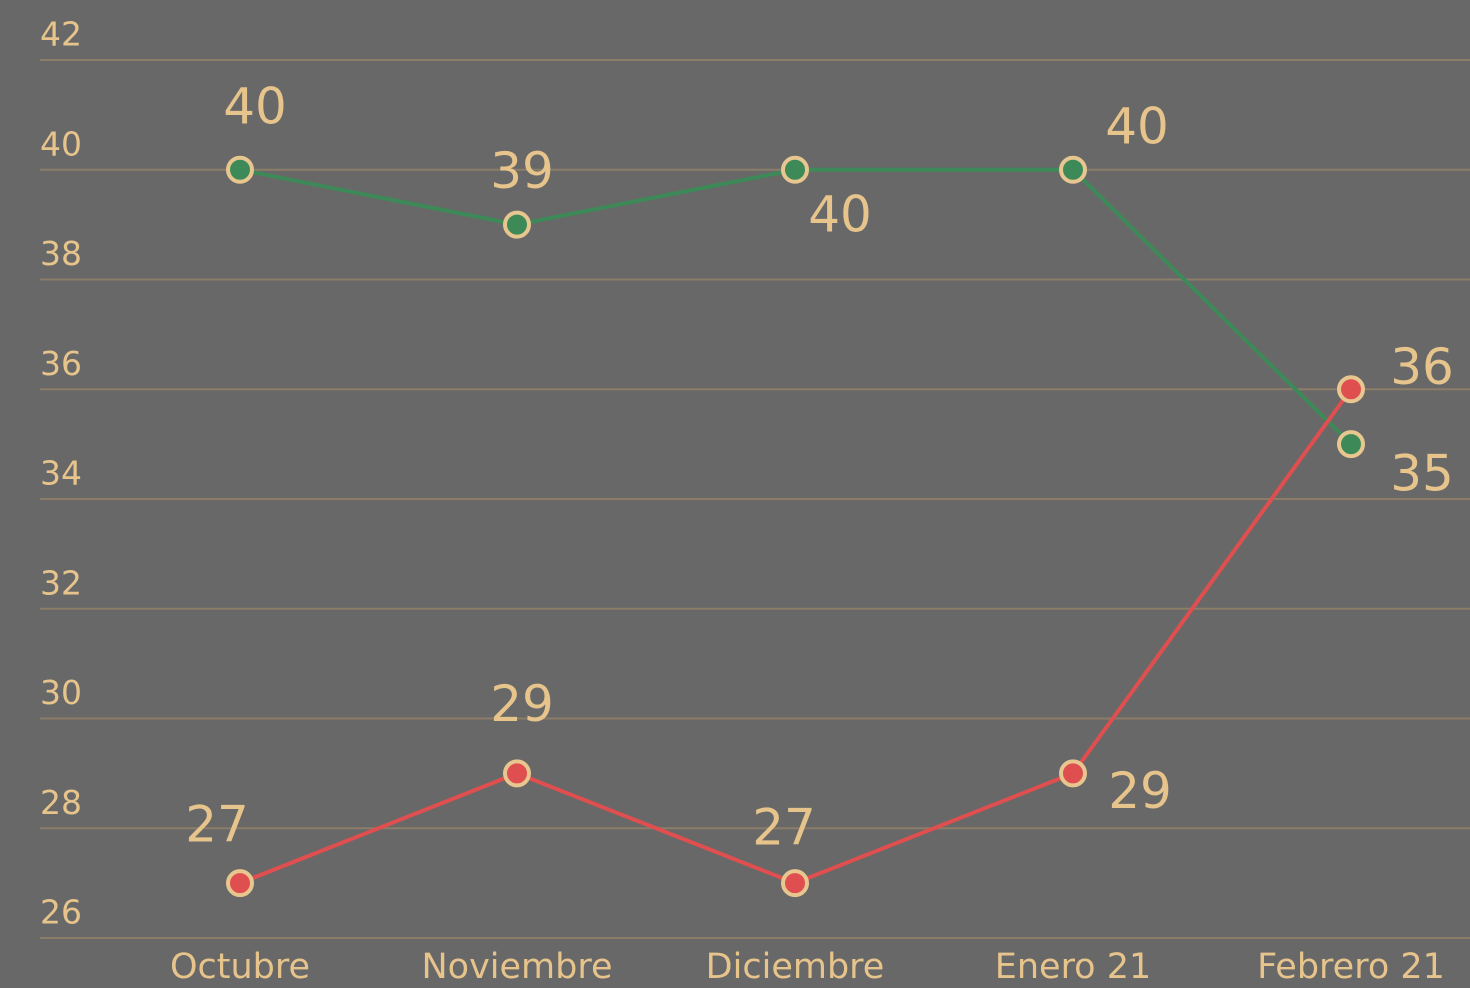 This screenshot has height=988, width=1470. What do you see at coordinates (61, 692) in the screenshot?
I see `y-tick-label: 30` at bounding box center [61, 692].